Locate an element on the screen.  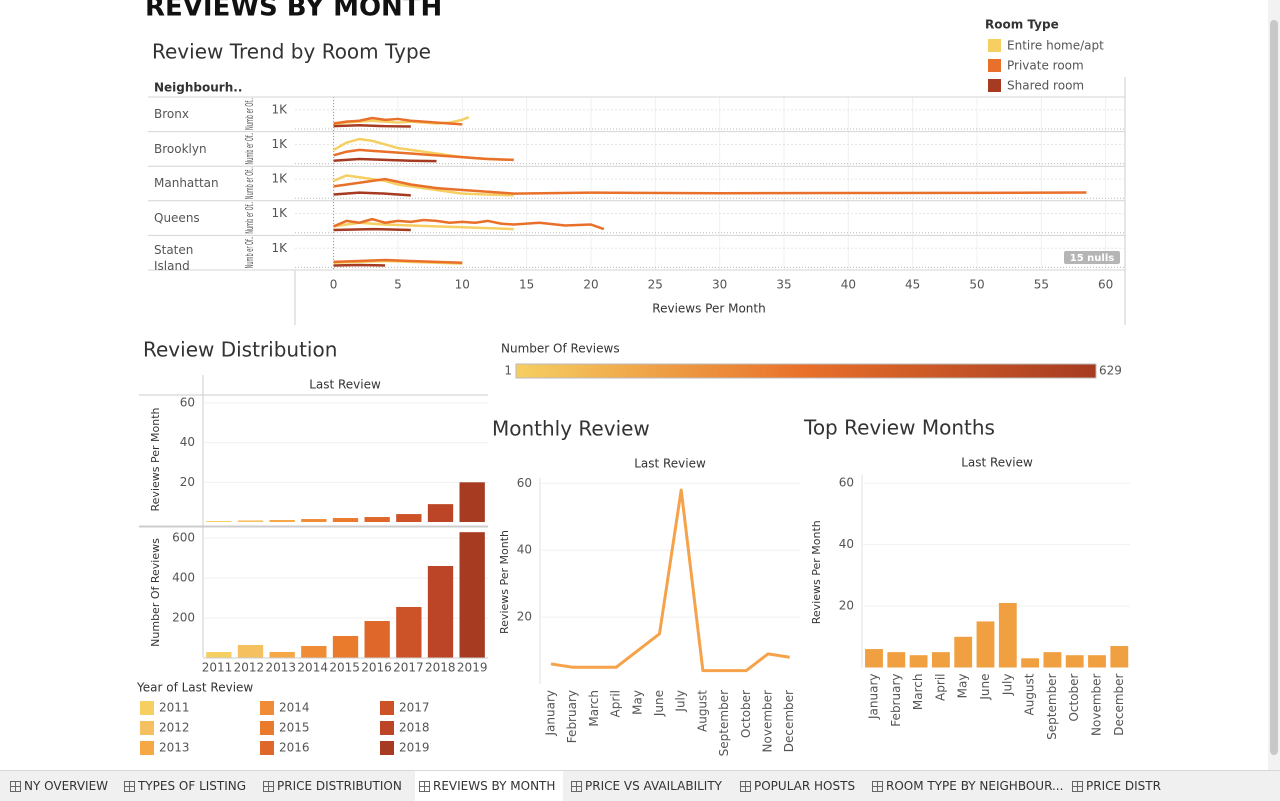
x-tick-label: July is located at coordinates (1007, 685).